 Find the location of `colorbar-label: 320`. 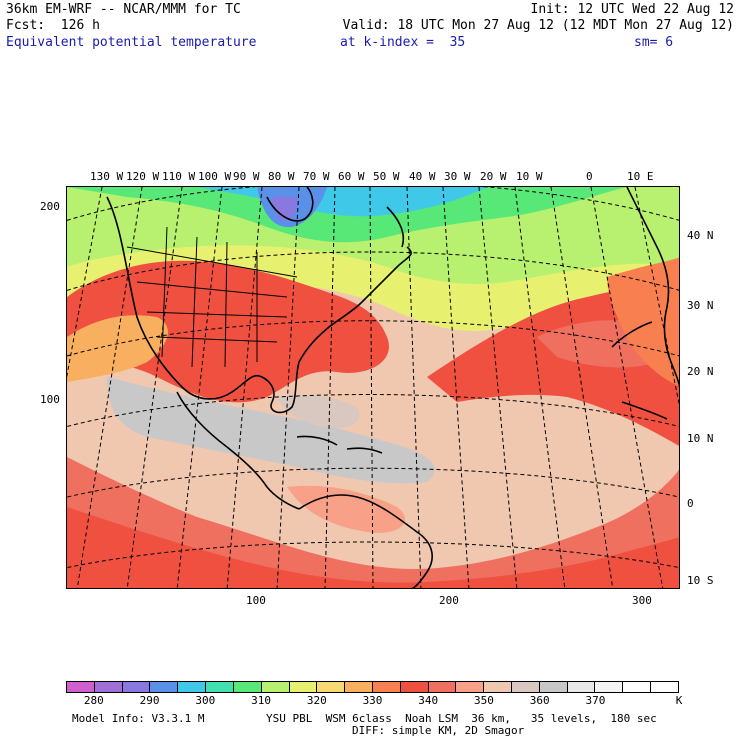

colorbar-label: 320 is located at coordinates (316, 700).